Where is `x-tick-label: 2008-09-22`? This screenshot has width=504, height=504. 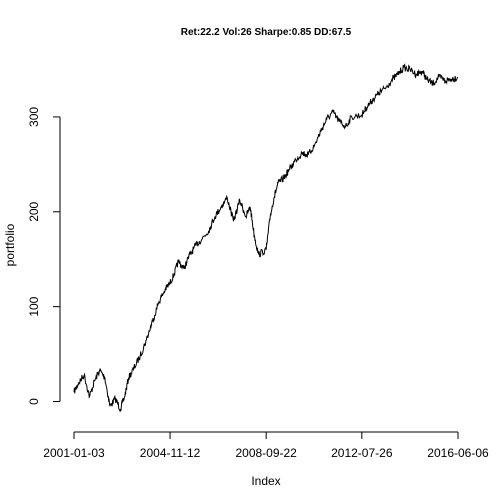
x-tick-label: 2008-09-22 is located at coordinates (266, 453).